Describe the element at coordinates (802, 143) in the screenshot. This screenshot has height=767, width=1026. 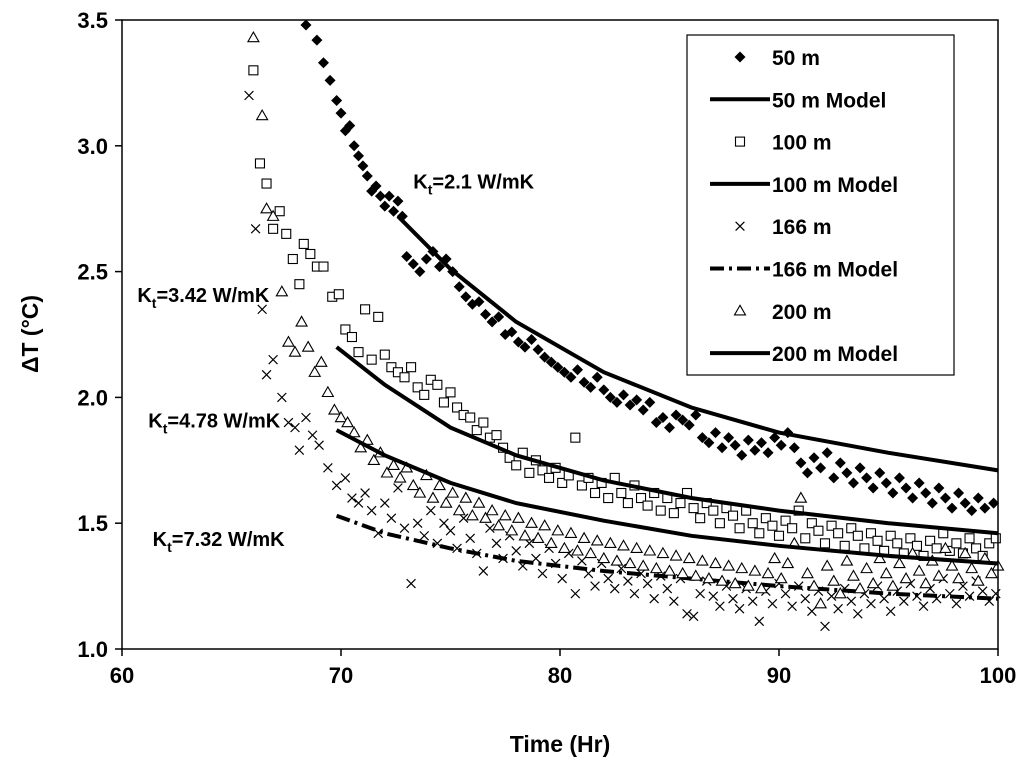
I see `legend-label: 100 m` at that location.